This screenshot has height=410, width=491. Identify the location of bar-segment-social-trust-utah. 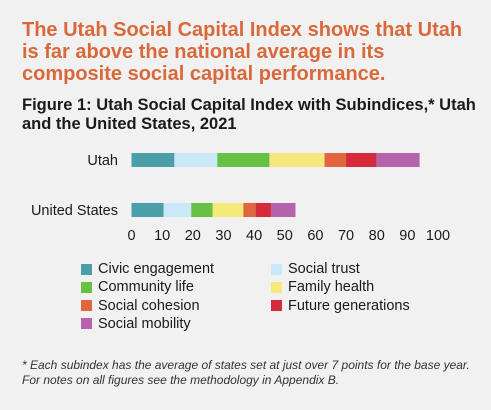
(196, 160).